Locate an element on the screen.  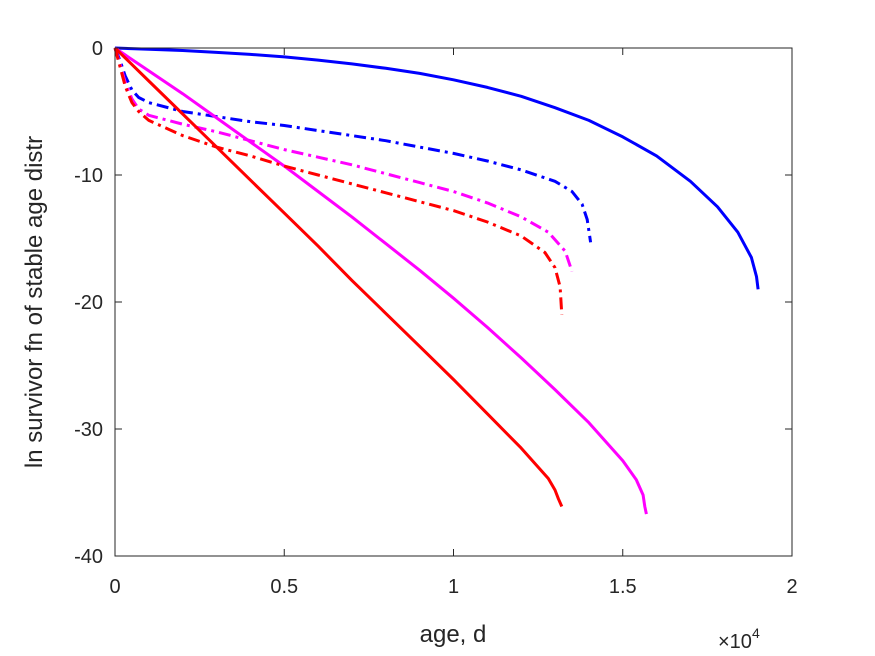
x-tick-label: 1 is located at coordinates (453, 587).